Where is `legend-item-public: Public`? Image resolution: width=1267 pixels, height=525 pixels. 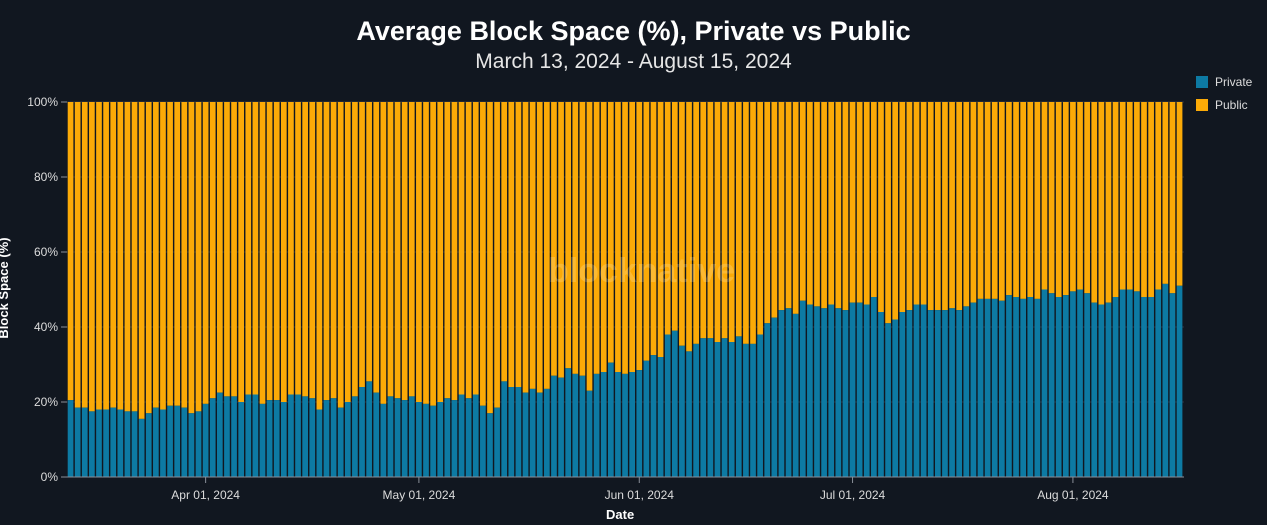
legend-item-public: Public is located at coordinates (1224, 104).